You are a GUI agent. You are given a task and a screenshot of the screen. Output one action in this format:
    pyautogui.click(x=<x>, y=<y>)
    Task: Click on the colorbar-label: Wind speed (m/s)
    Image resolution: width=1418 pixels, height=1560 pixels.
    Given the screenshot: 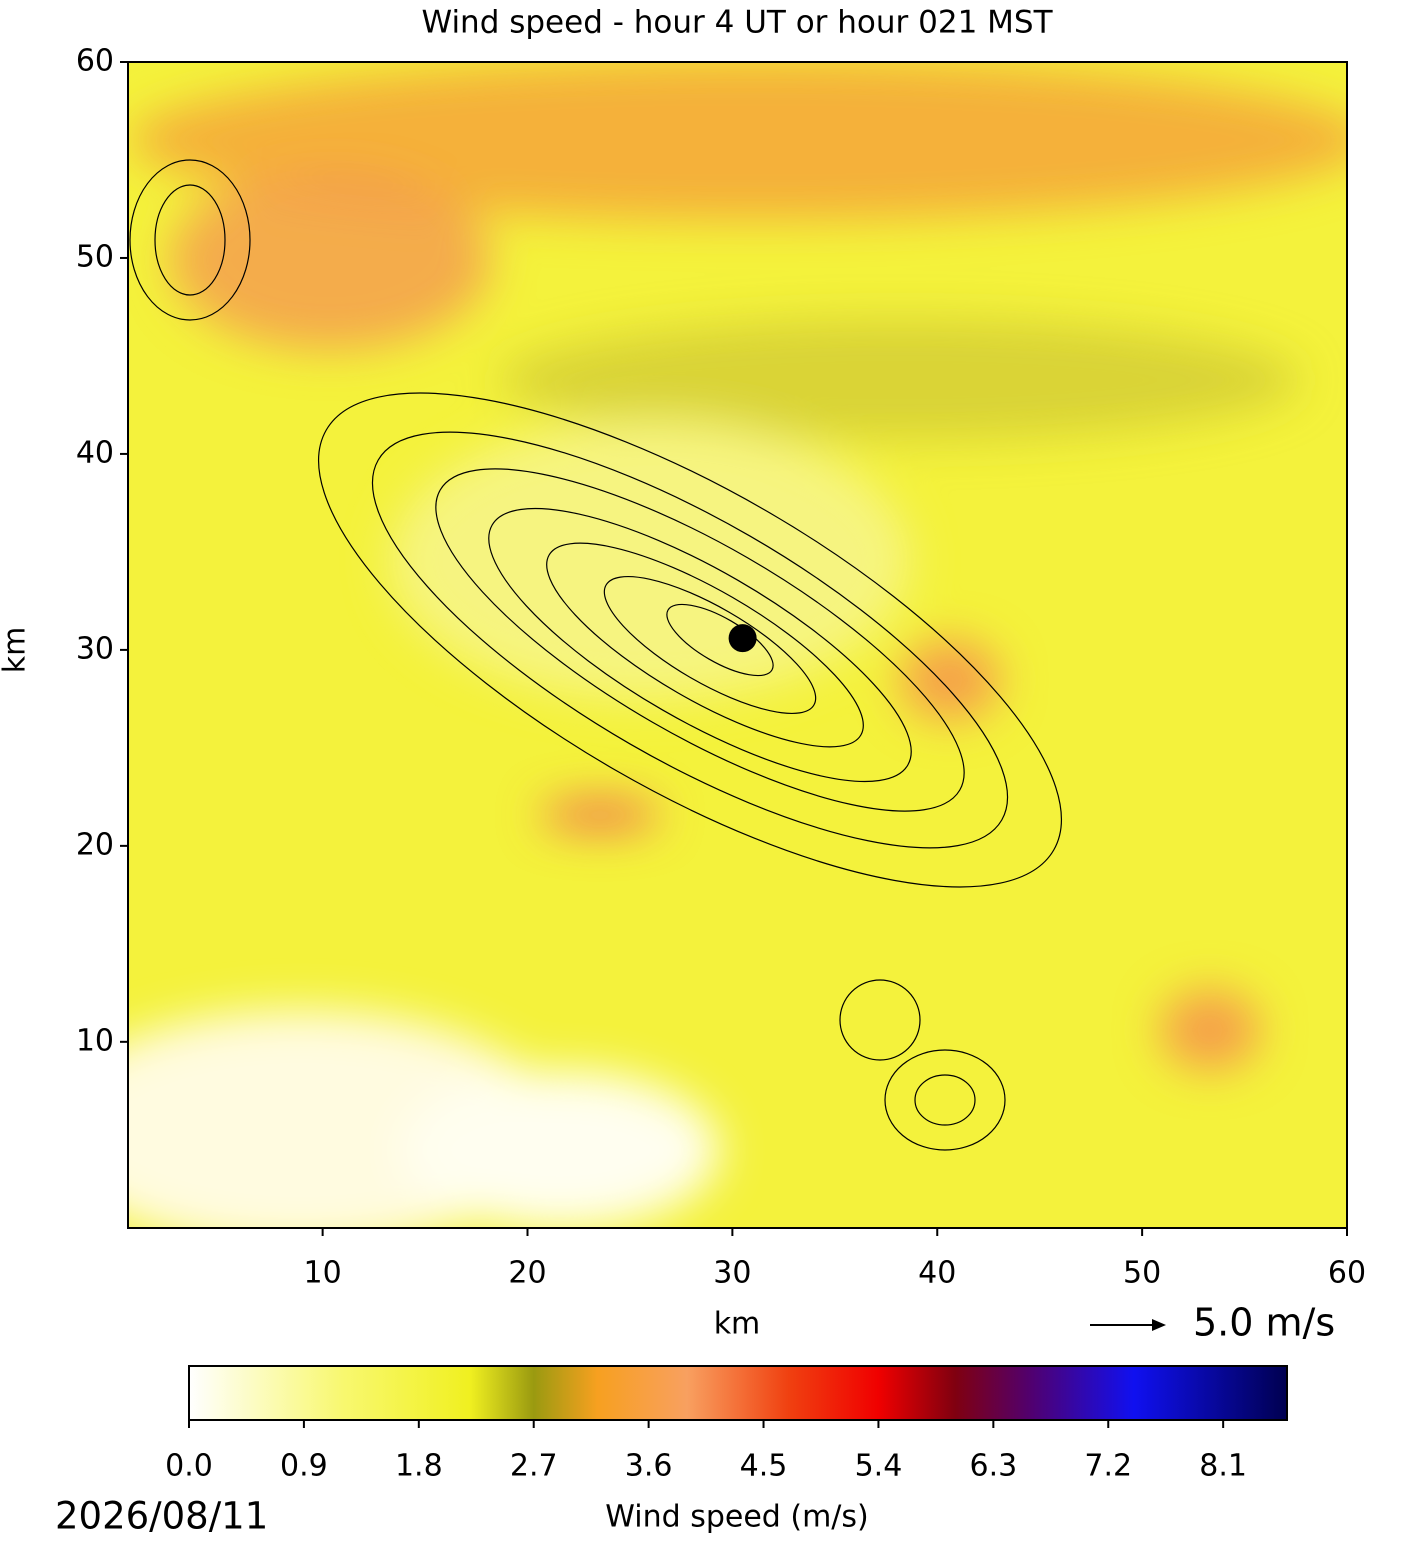 What is the action you would take?
    pyautogui.click(x=736, y=1517)
    